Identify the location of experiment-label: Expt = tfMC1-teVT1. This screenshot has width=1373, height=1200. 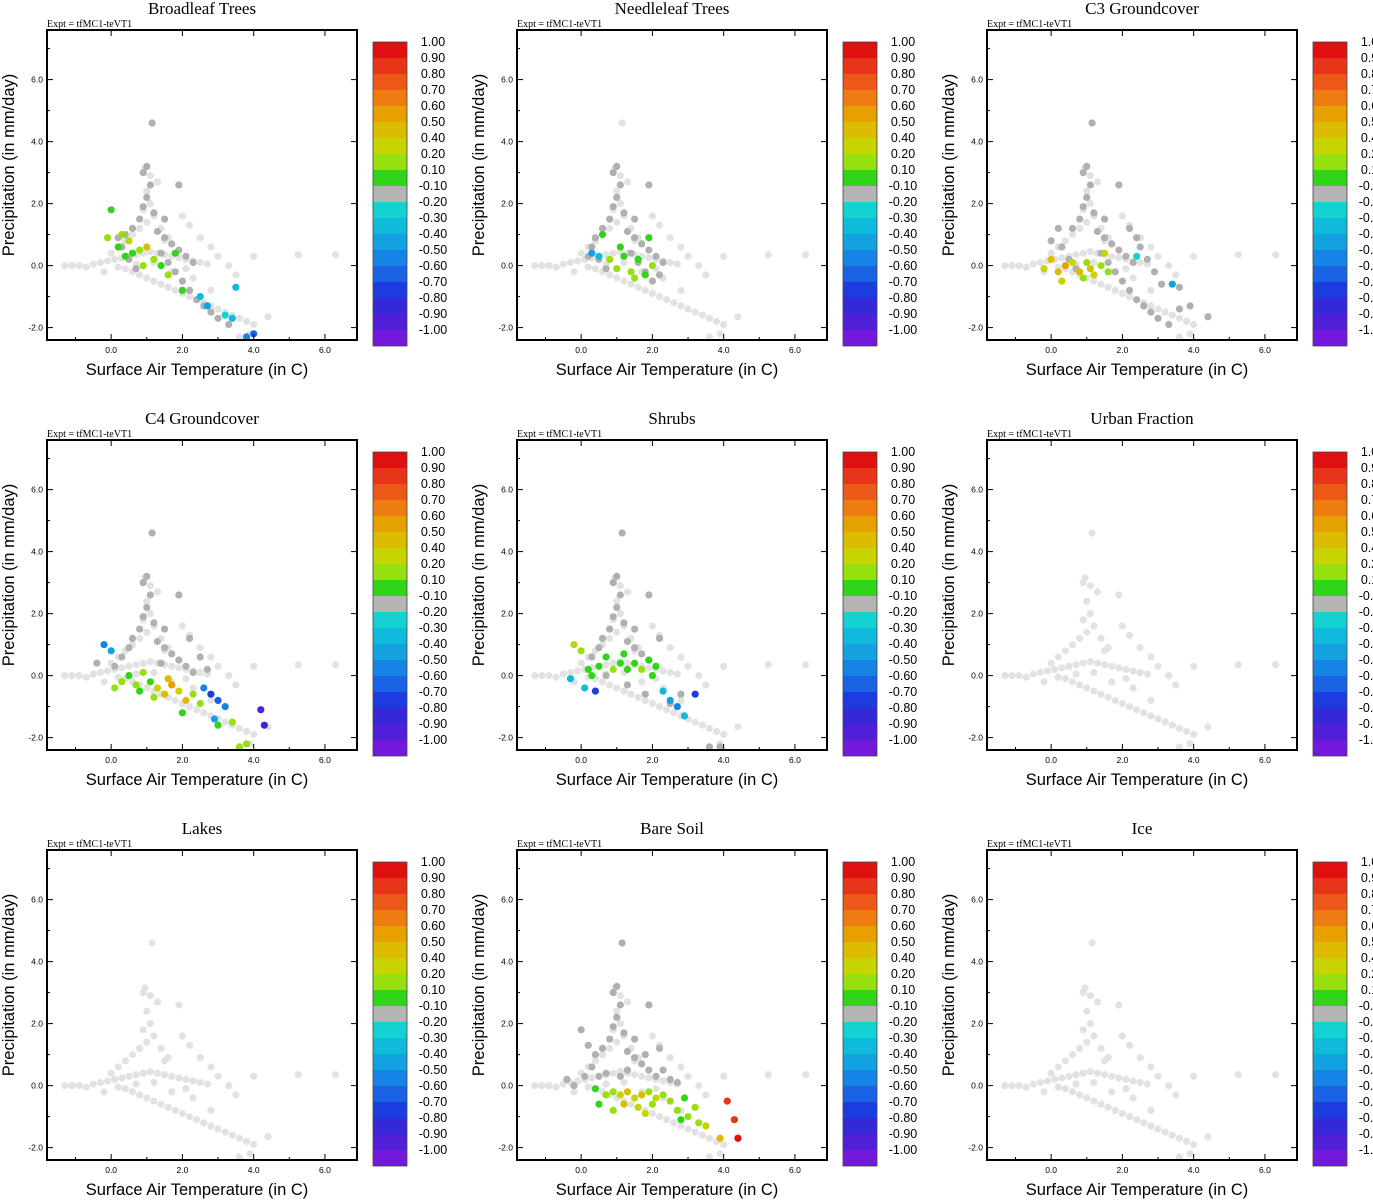
(89, 434).